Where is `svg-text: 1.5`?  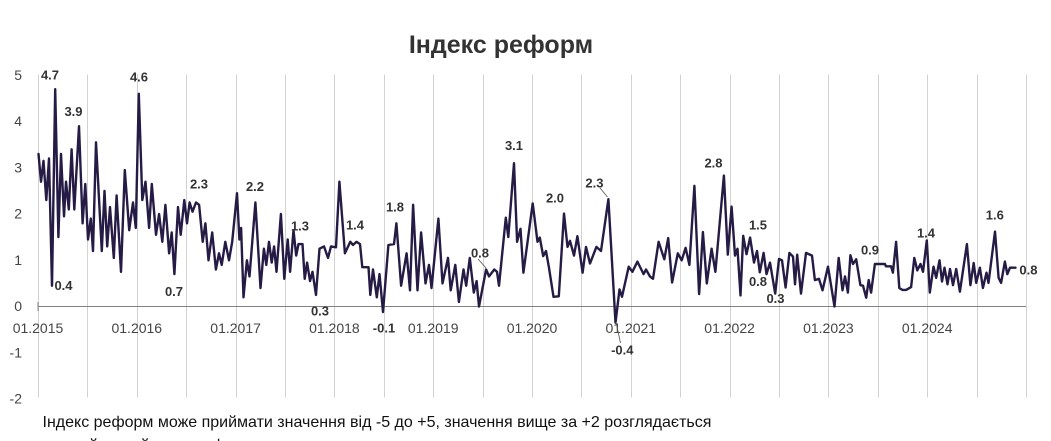 svg-text: 1.5 is located at coordinates (758, 225).